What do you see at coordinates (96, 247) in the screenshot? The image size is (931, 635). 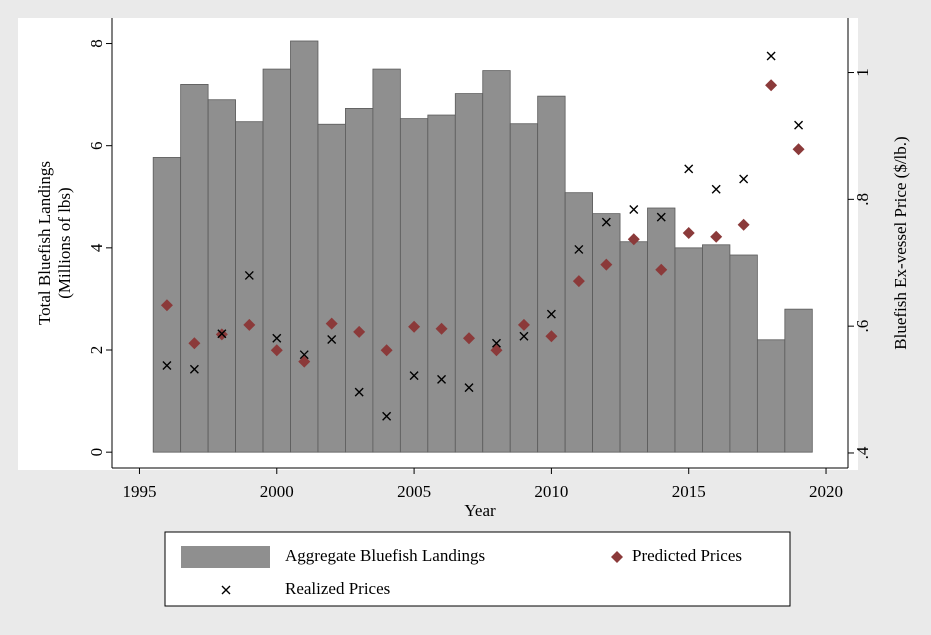 I see `y-tick-label: 4` at bounding box center [96, 247].